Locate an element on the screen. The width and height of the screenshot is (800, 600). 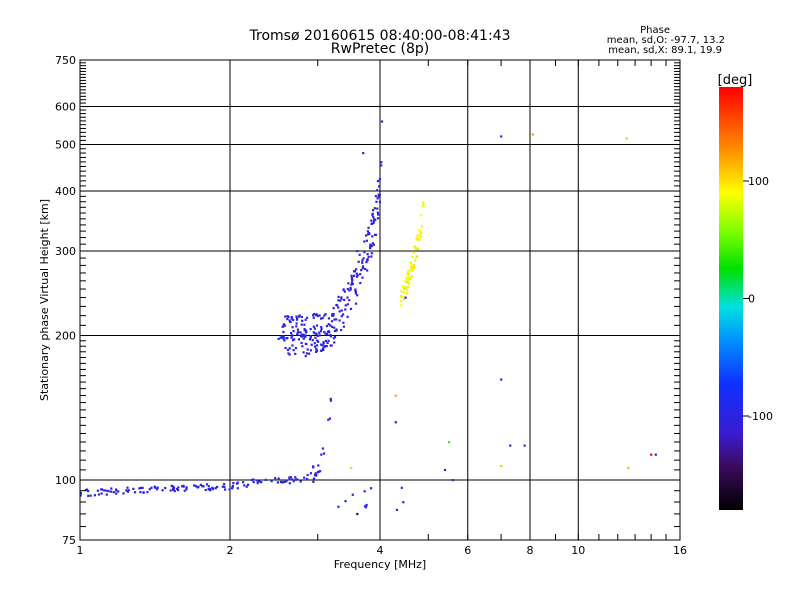
stats-o-line: mean, sd,O: -97.7, 13.2 is located at coordinates (666, 40).